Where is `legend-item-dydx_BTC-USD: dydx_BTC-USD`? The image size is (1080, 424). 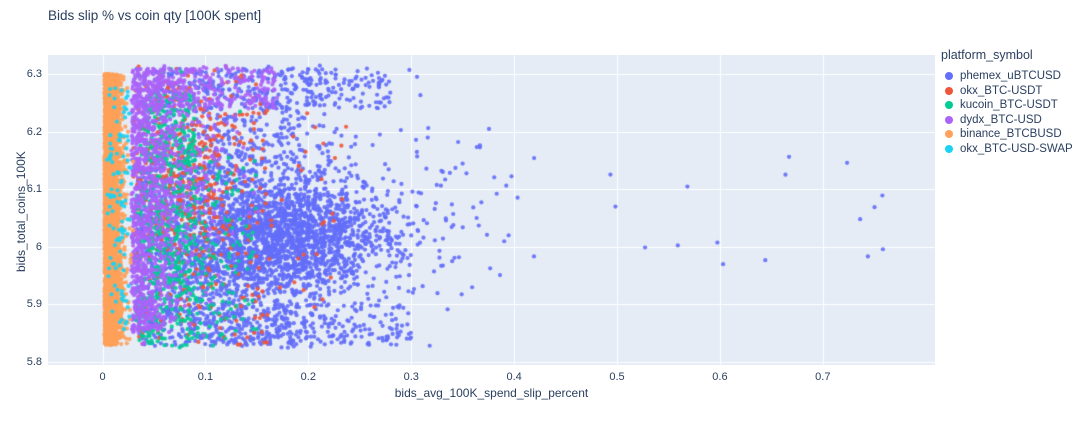
legend-item-dydx_BTC-USD: dydx_BTC-USD is located at coordinates (1009, 120).